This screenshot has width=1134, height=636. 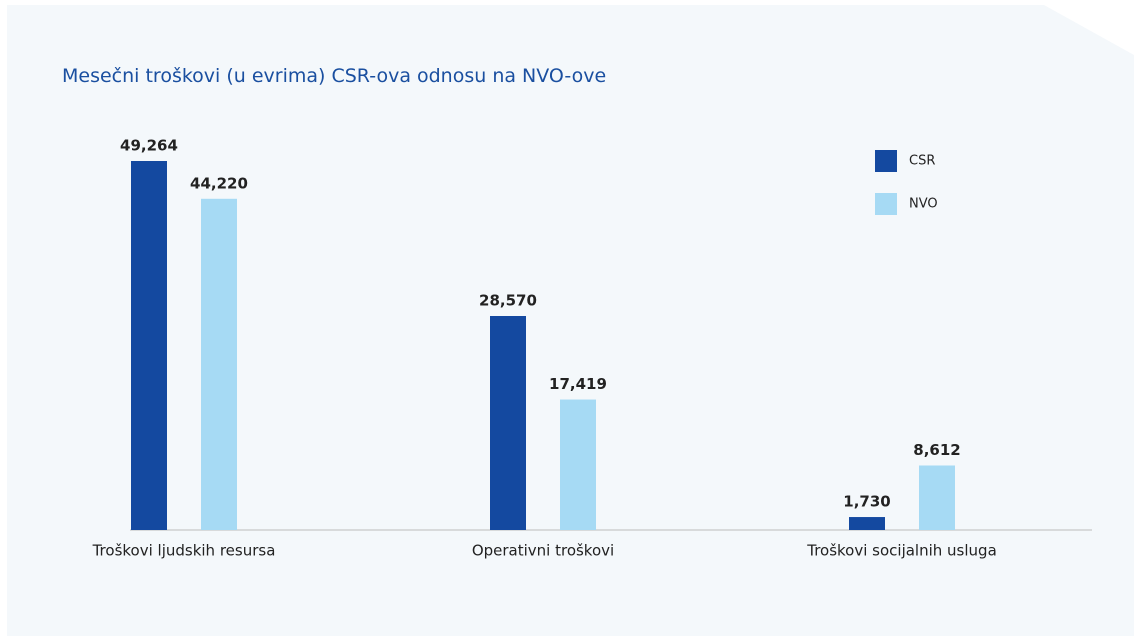 I want to click on x-tick-label: Operativni troškovi, so click(x=543, y=551).